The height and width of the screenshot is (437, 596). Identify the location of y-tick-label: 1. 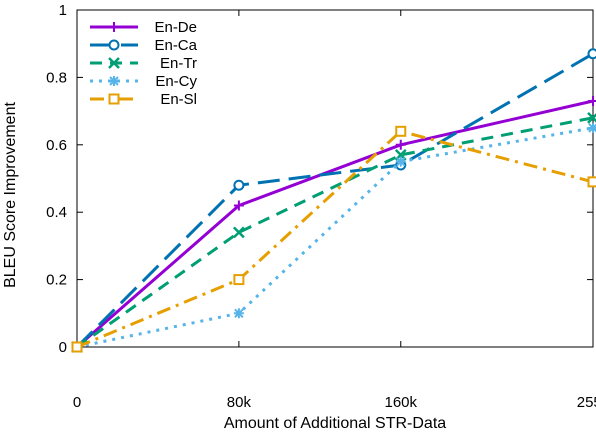
(63, 10).